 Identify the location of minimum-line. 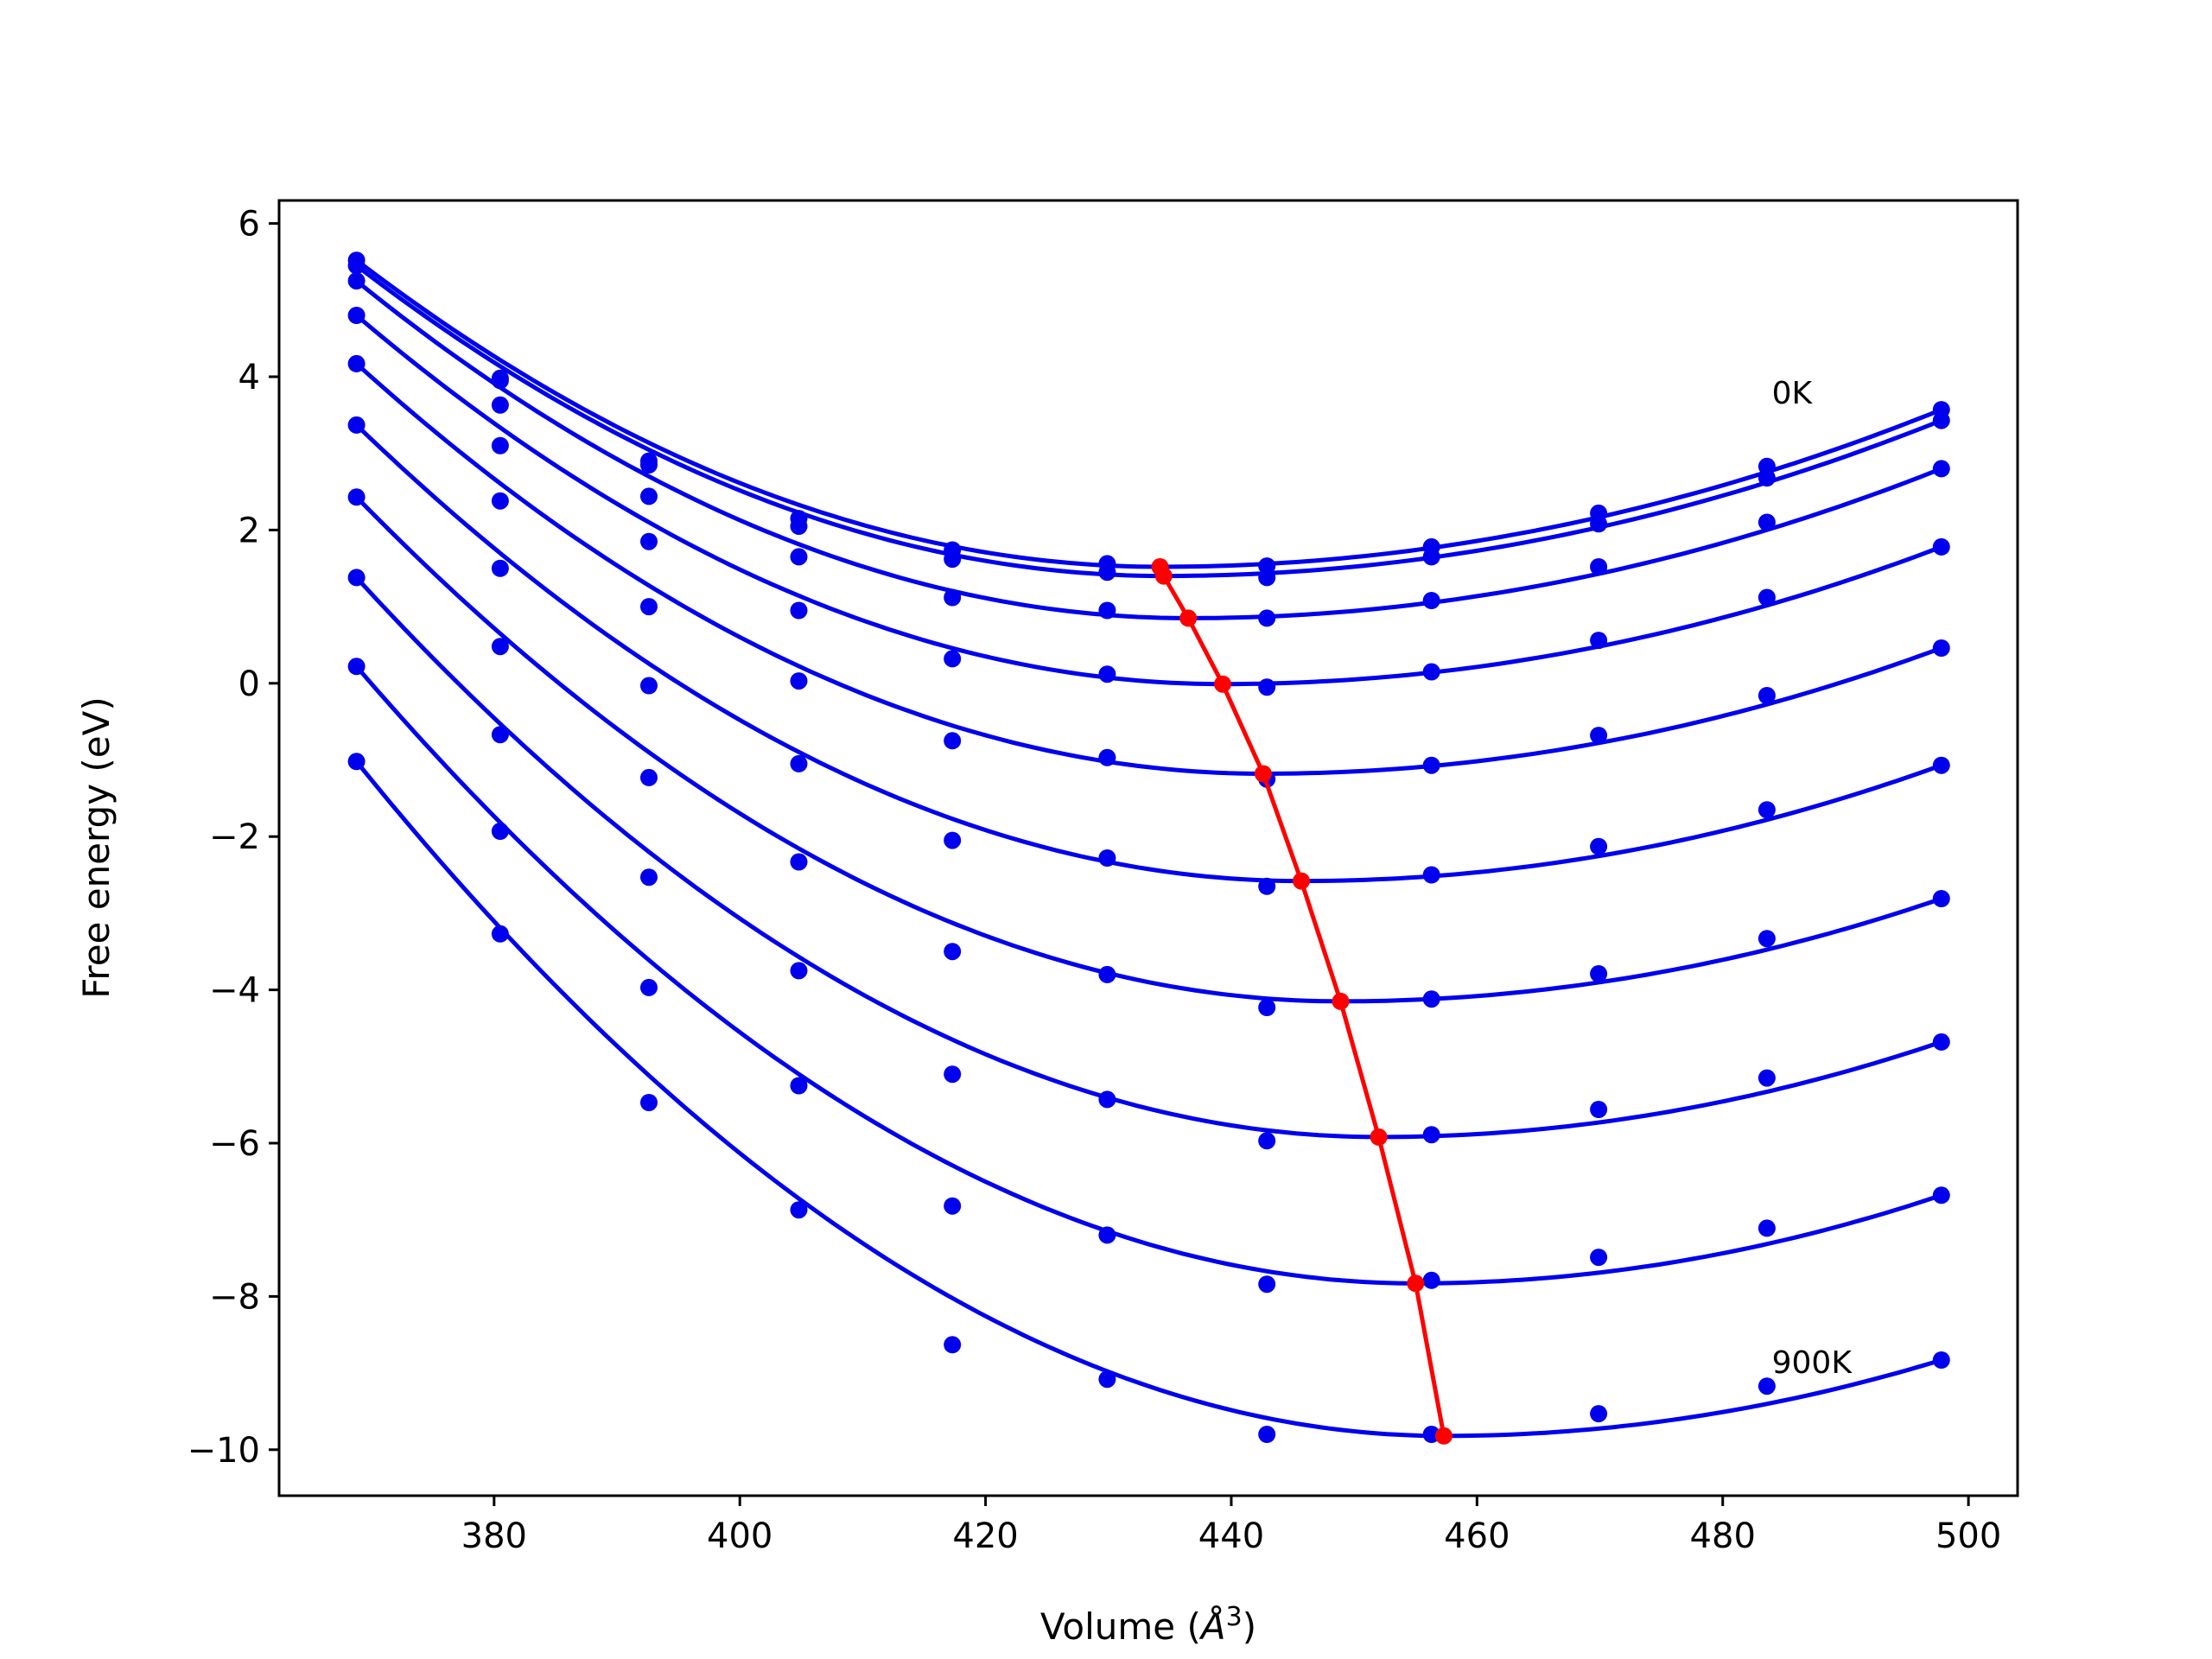
(1301, 1001).